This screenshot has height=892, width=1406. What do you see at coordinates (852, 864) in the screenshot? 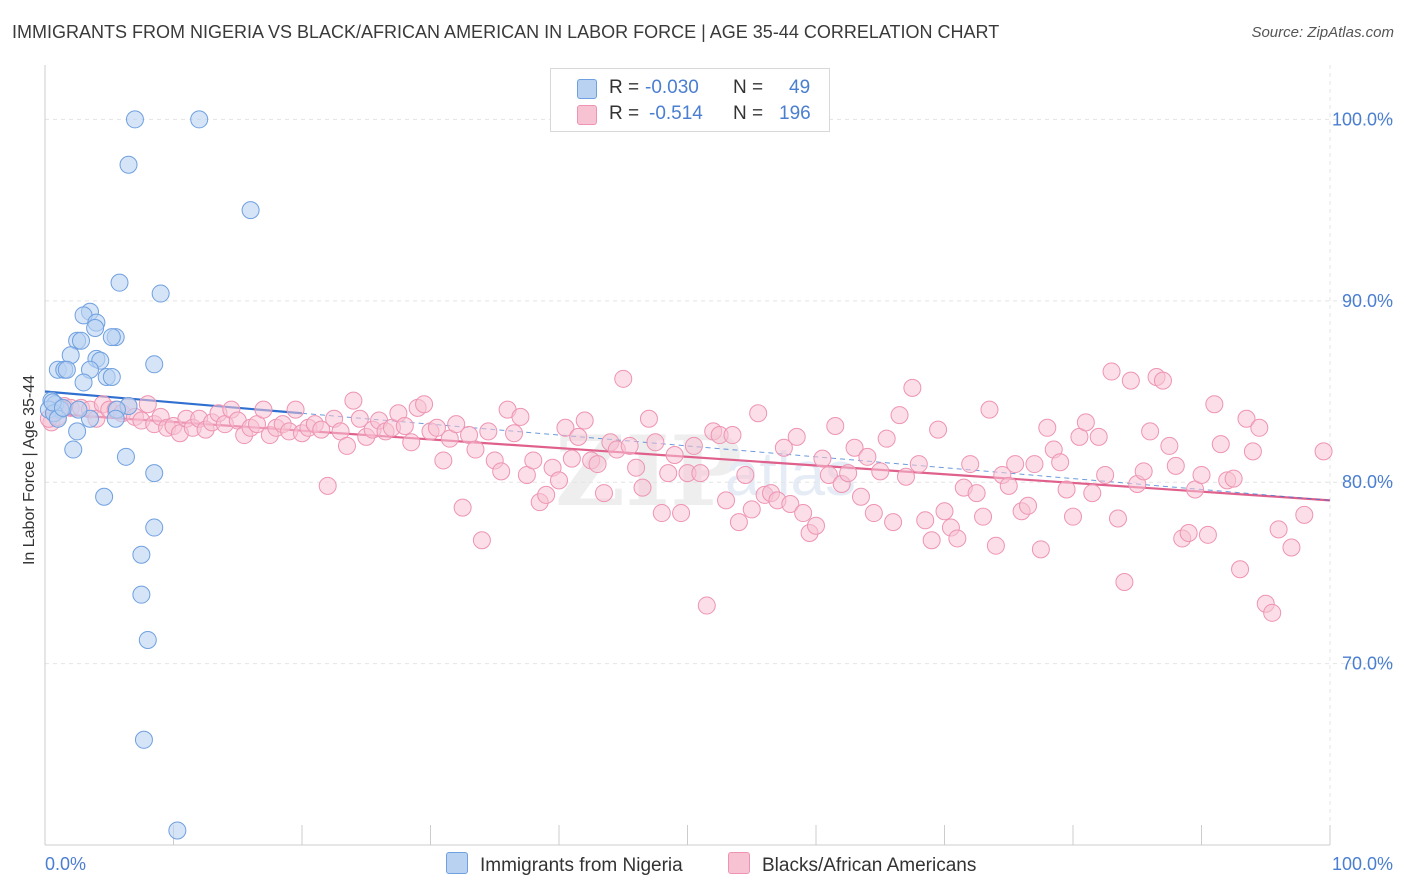
I see `legend-item-black: Blacks/African Americans` at bounding box center [852, 864].